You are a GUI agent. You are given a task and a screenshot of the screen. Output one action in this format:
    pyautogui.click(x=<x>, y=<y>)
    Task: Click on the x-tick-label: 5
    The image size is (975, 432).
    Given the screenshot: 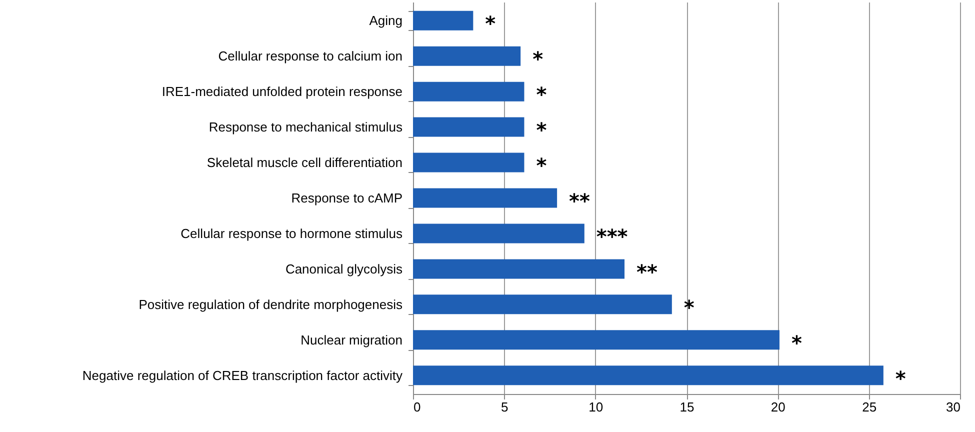 What is the action you would take?
    pyautogui.click(x=504, y=407)
    